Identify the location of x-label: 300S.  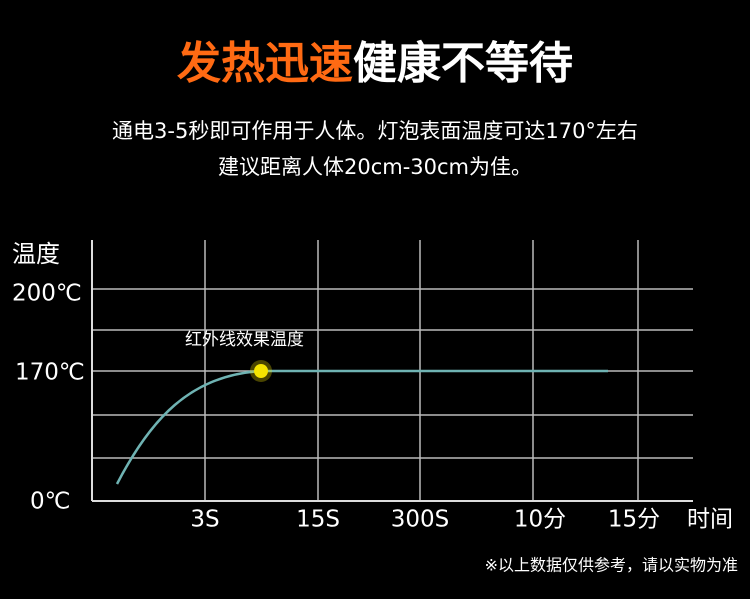
(420, 520).